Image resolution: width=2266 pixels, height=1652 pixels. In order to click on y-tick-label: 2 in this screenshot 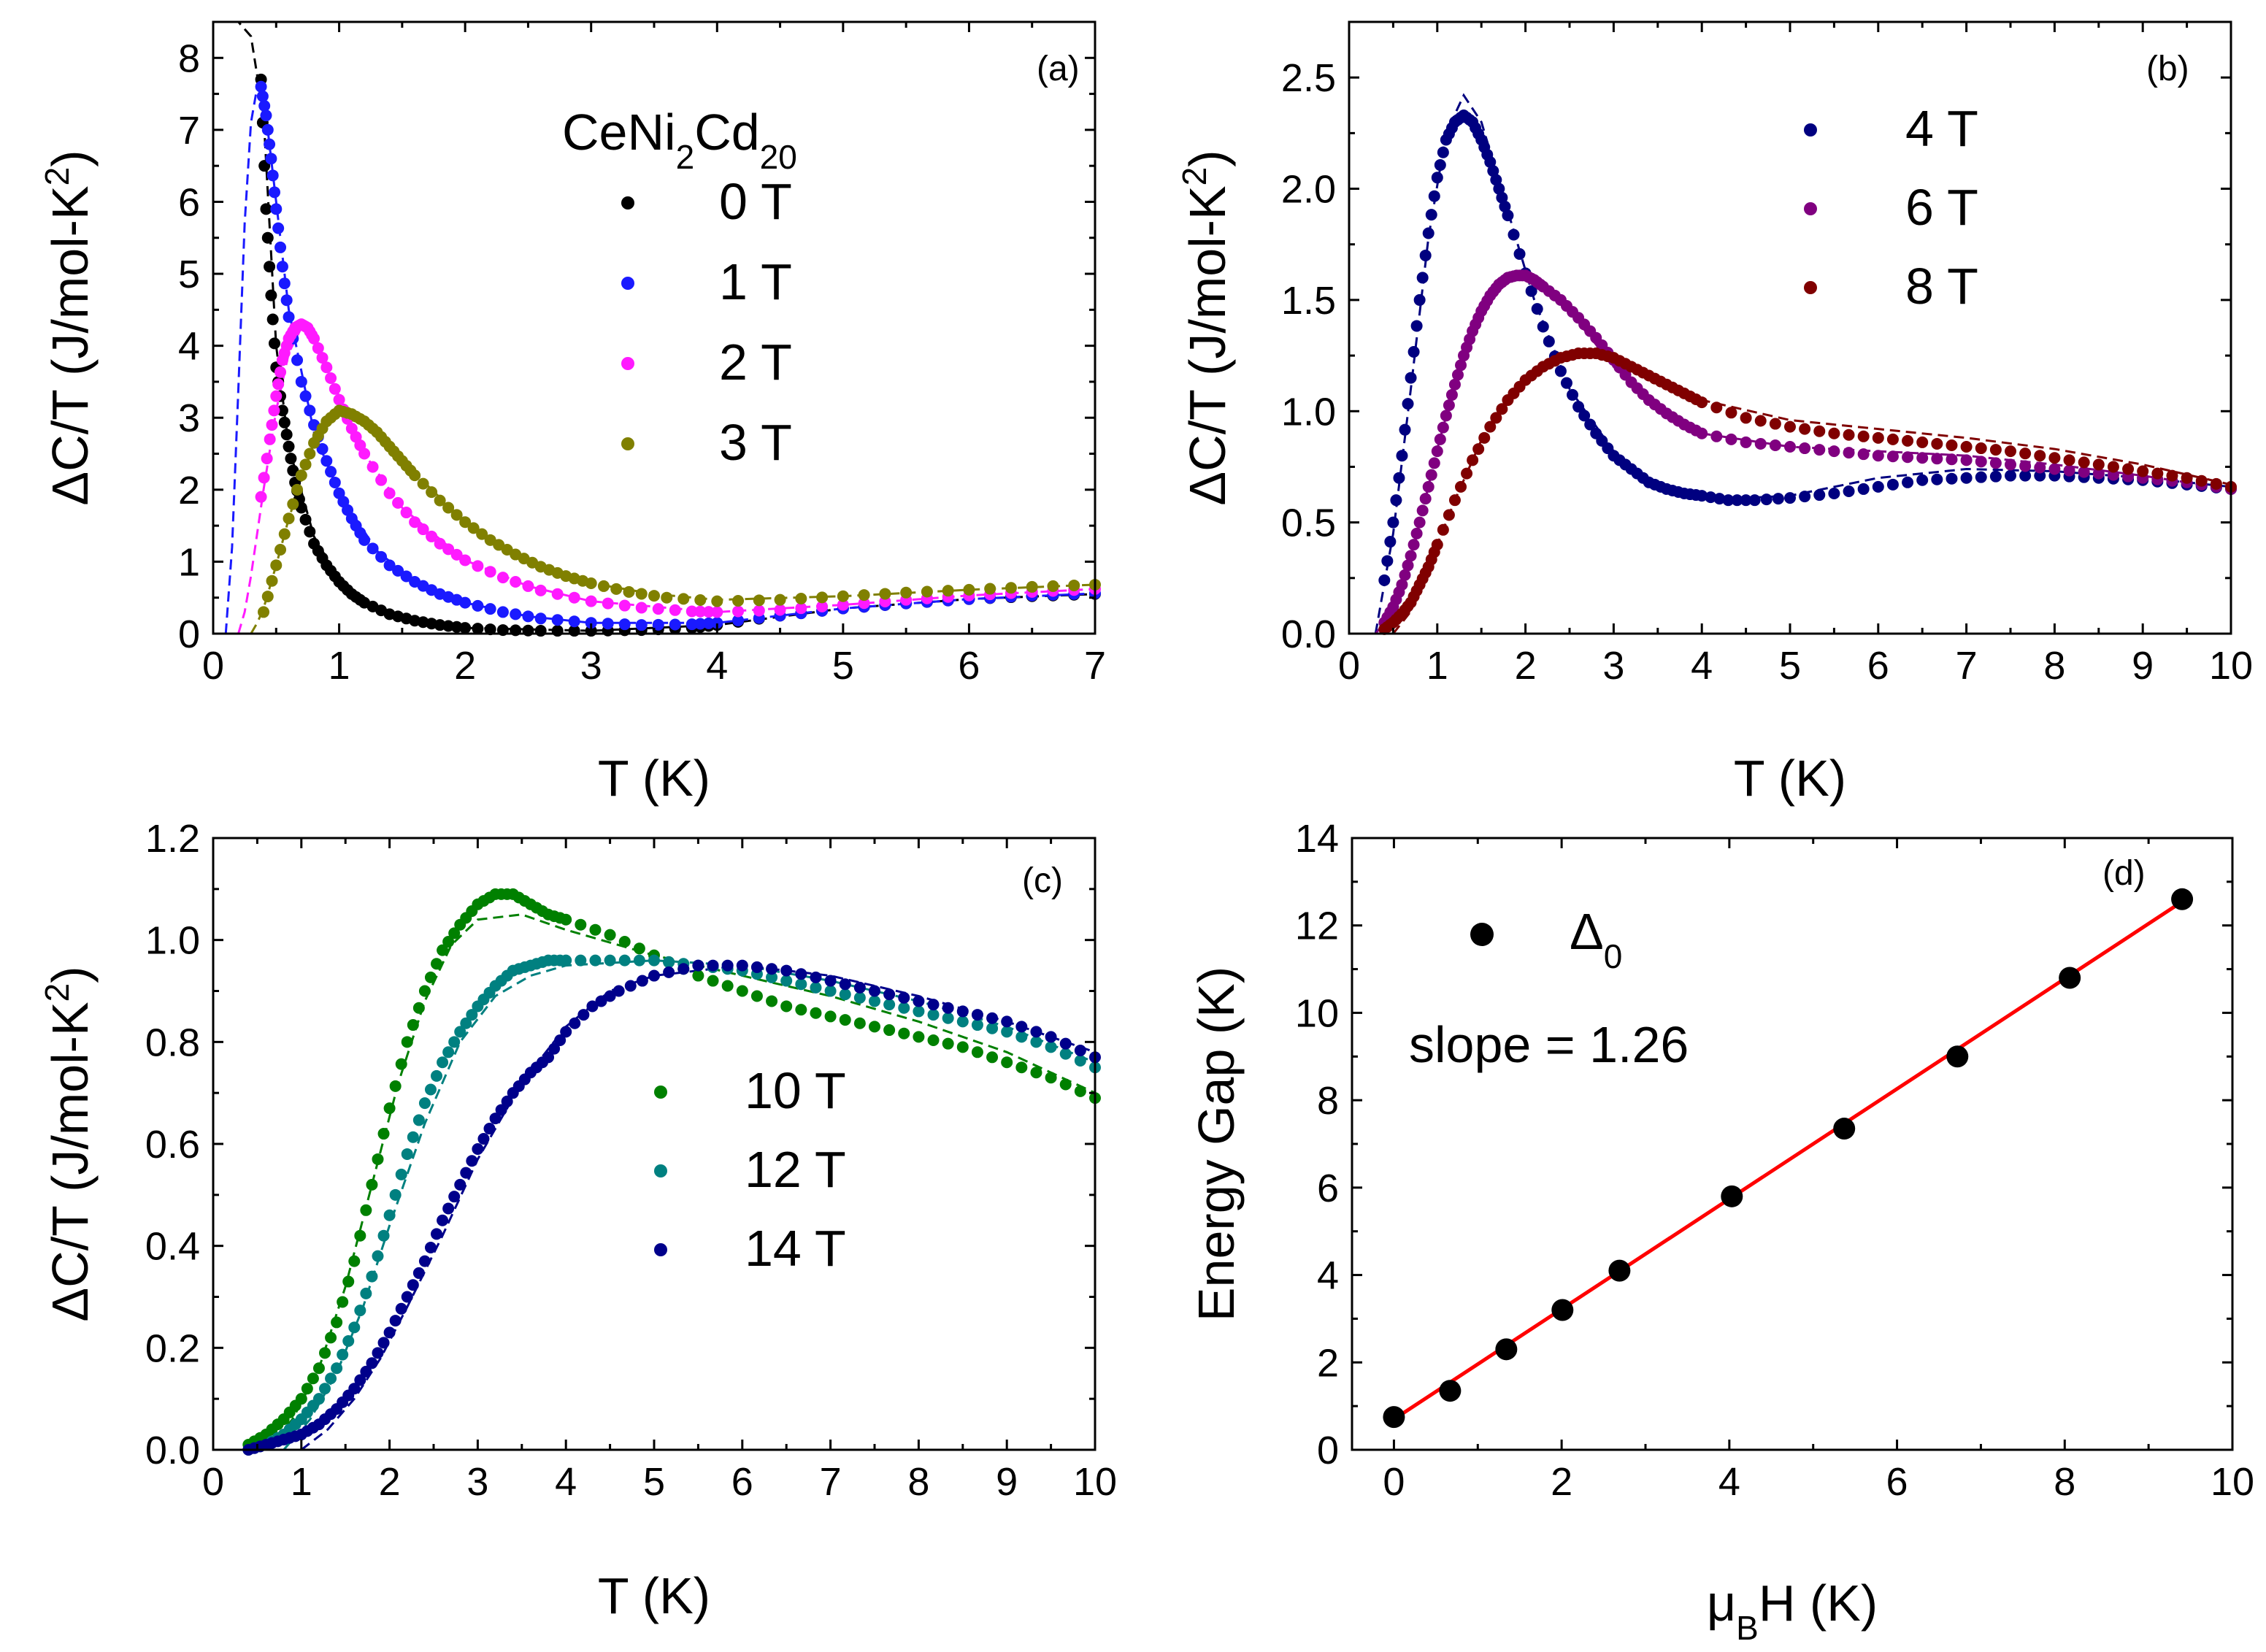, I will do `click(189, 490)`.